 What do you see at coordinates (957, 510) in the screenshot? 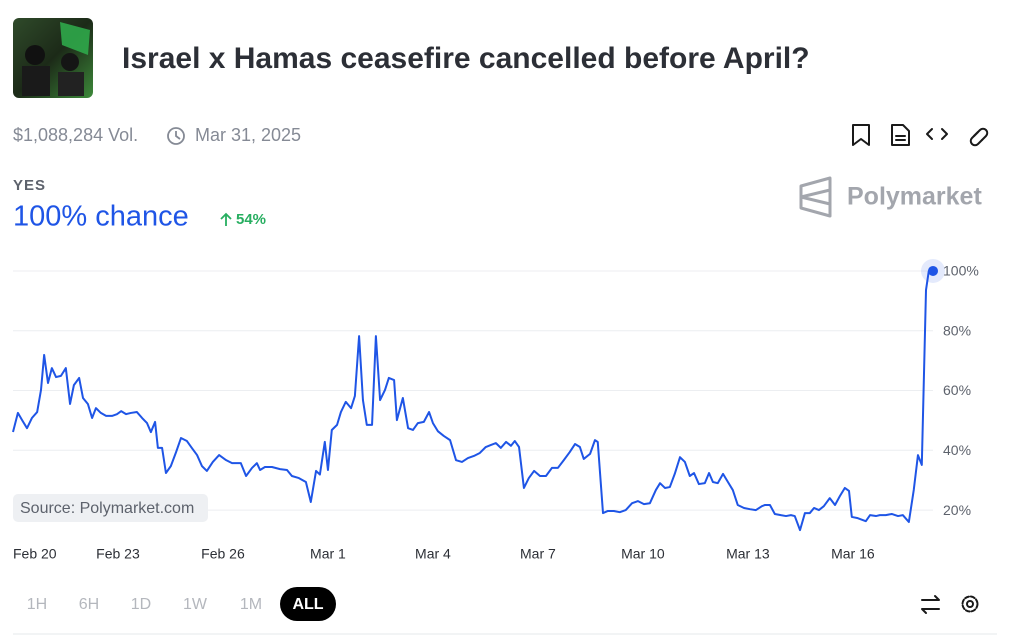
I see `y-tick-label: 20%` at bounding box center [957, 510].